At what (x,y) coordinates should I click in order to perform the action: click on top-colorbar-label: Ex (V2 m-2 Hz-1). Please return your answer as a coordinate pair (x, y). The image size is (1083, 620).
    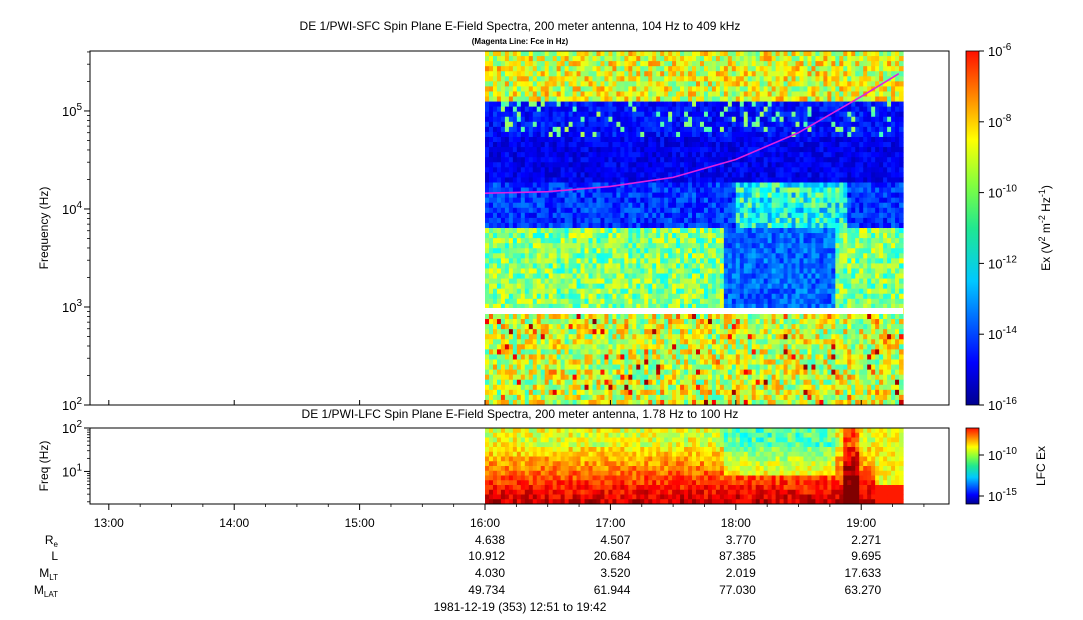
    Looking at the image, I should click on (1045, 228).